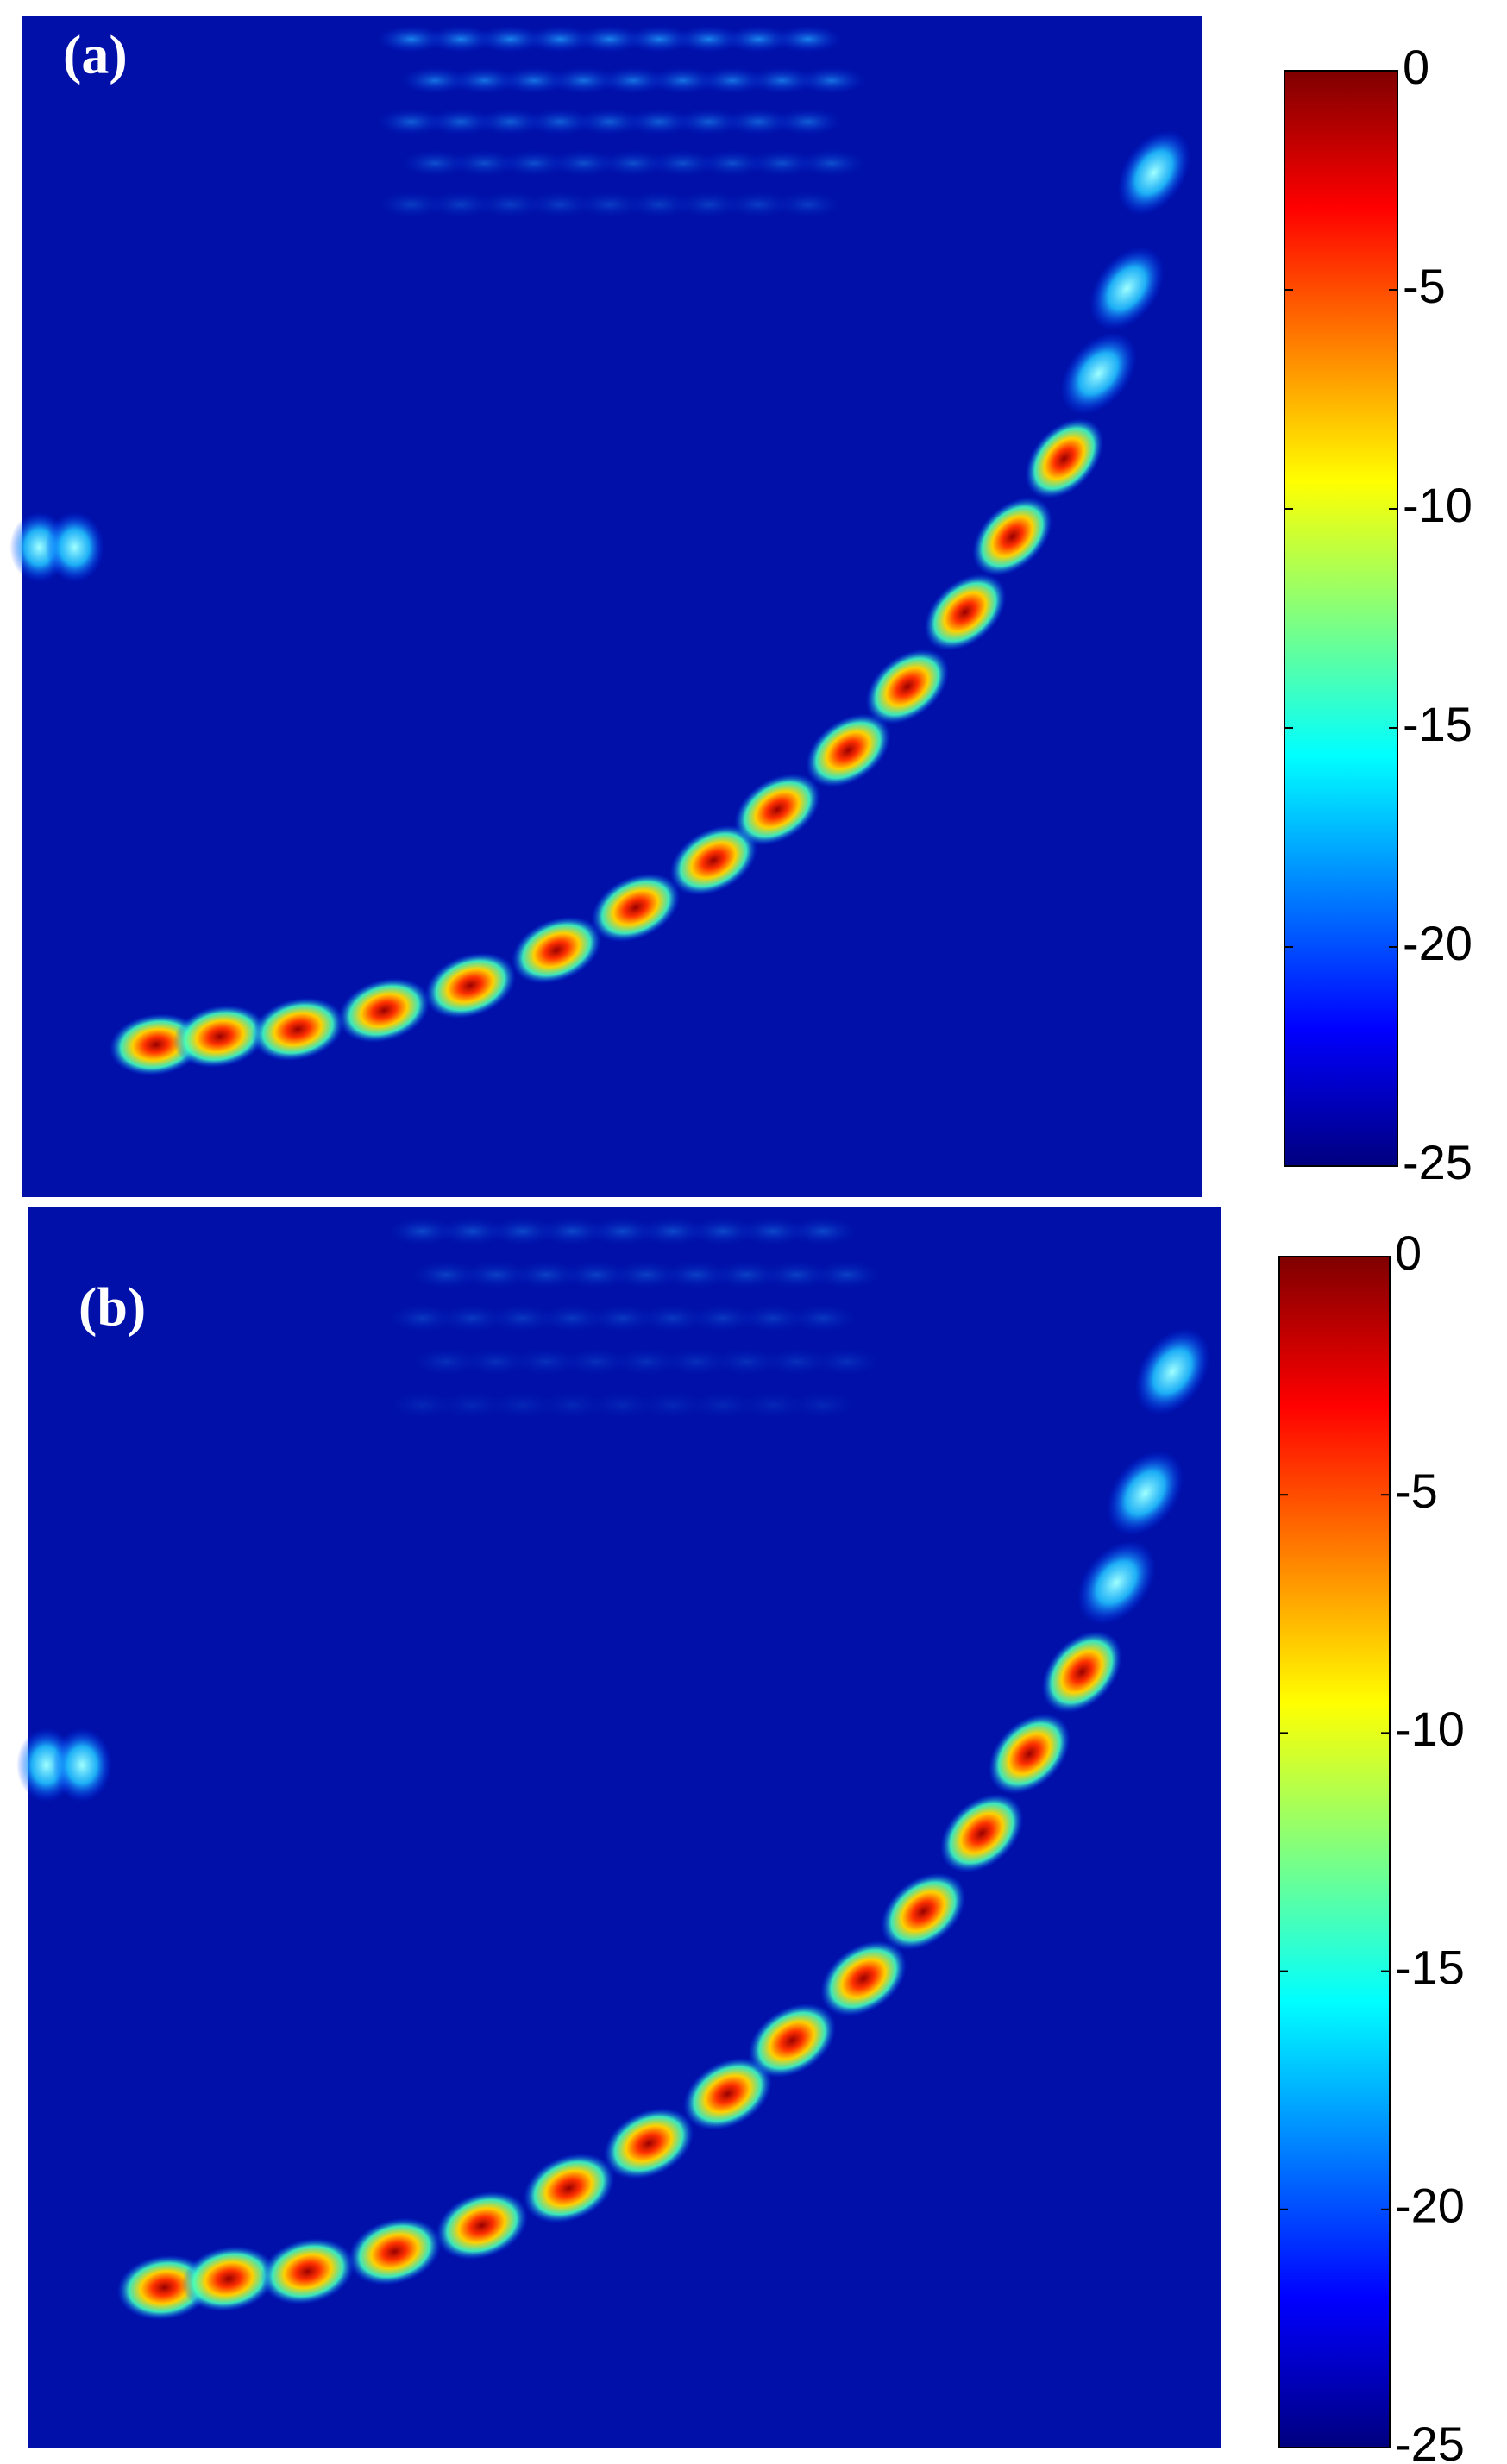  Describe the element at coordinates (1430, 1729) in the screenshot. I see `colorbar-tick-label: -10` at that location.